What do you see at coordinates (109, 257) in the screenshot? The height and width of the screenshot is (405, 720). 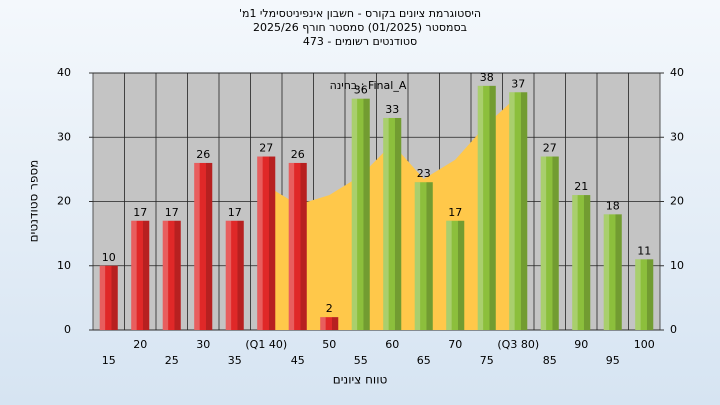 I see `data-label: 10` at bounding box center [109, 257].